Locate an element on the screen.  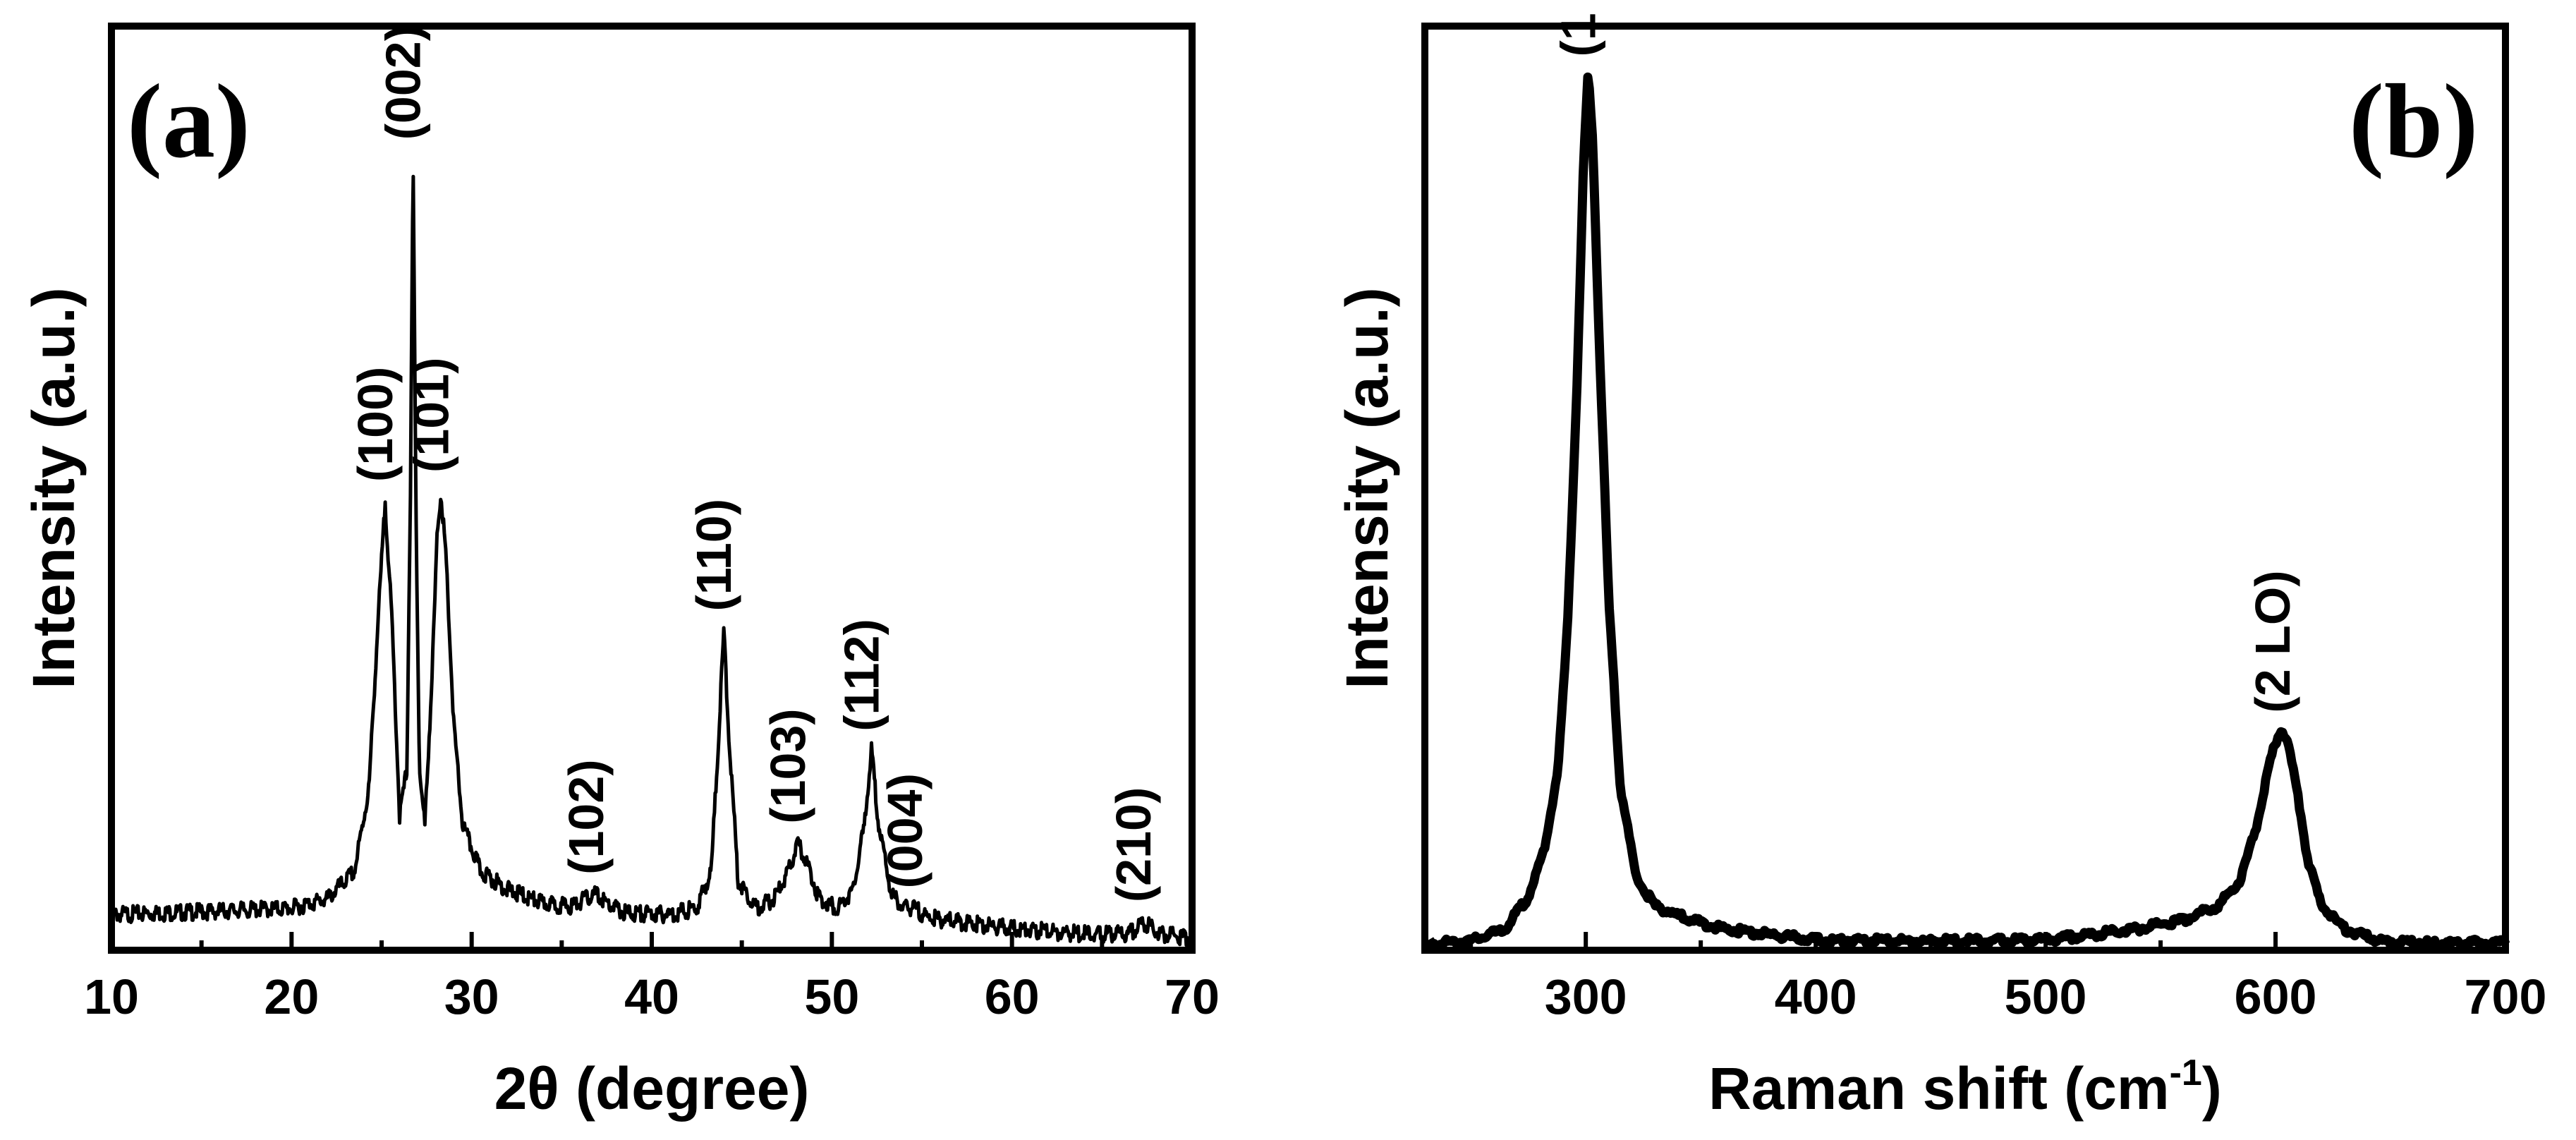
peak-label: (004) is located at coordinates (904, 830).